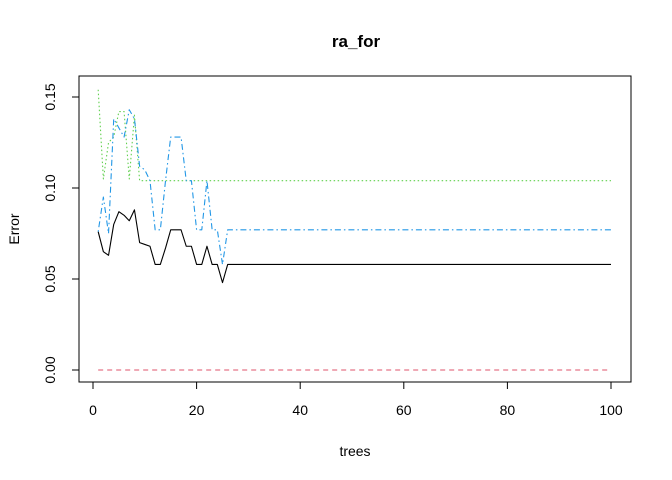 The height and width of the screenshot is (480, 672). Describe the element at coordinates (14, 228) in the screenshot. I see `y-axis-label: Error` at that location.